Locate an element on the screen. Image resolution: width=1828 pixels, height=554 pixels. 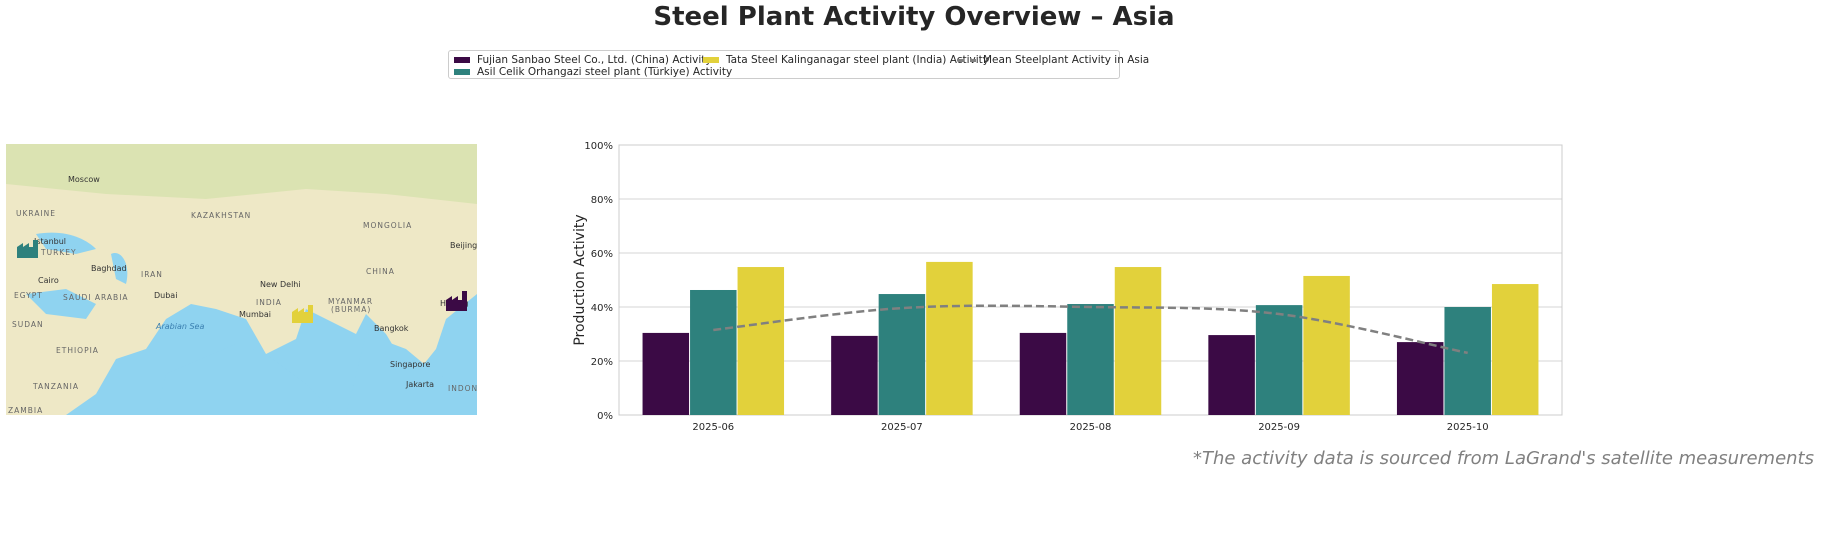
mean-line is located at coordinates (1090, 329).